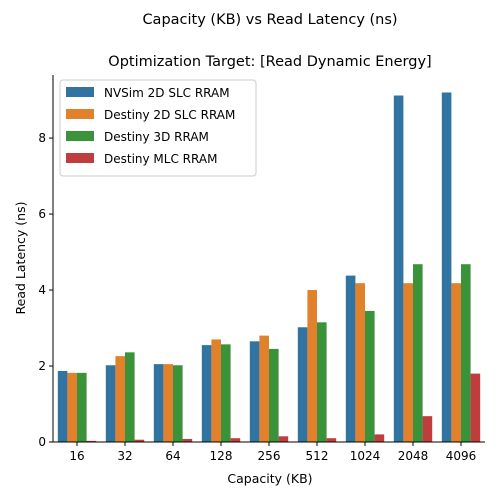 The image size is (500, 500). Describe the element at coordinates (408, 362) in the screenshot. I see `bar-destiny-2d-slc-rram-2048` at that location.